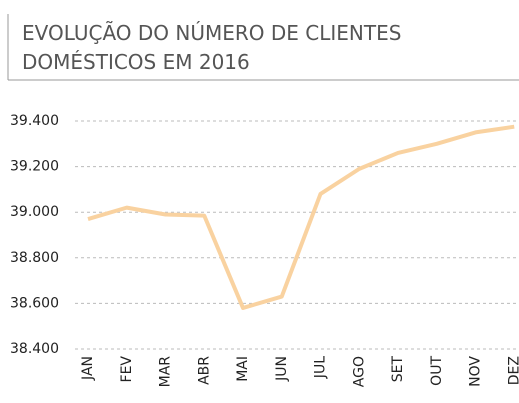 The image size is (519, 403). Describe the element at coordinates (88, 368) in the screenshot. I see `x-tick-label: JAN` at that location.